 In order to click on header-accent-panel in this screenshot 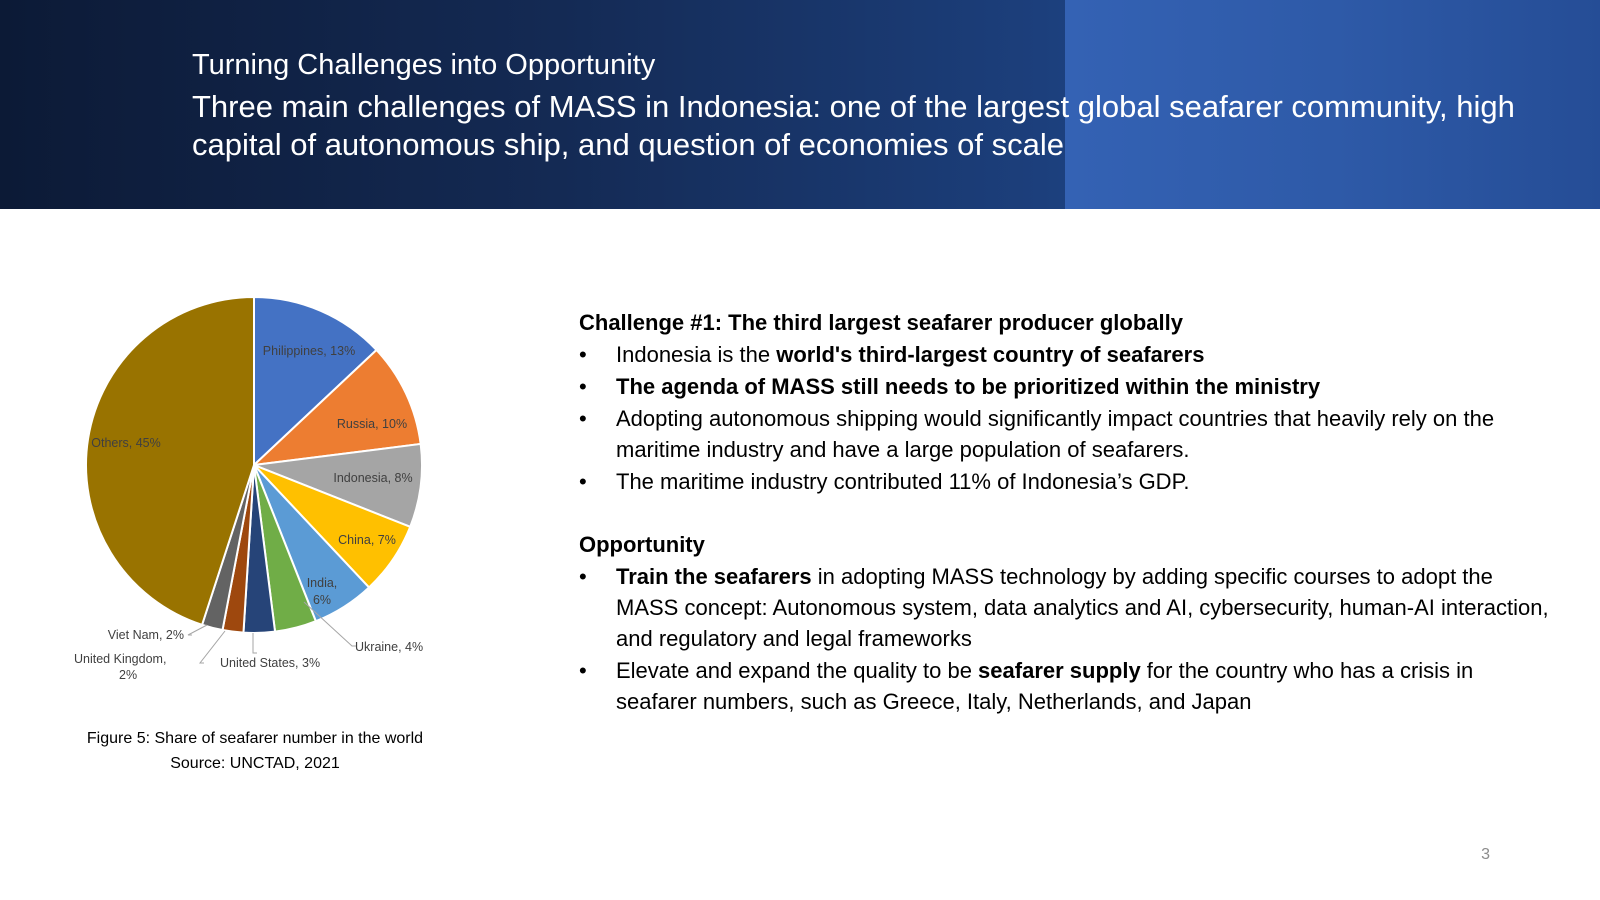, I will do `click(1332, 104)`.